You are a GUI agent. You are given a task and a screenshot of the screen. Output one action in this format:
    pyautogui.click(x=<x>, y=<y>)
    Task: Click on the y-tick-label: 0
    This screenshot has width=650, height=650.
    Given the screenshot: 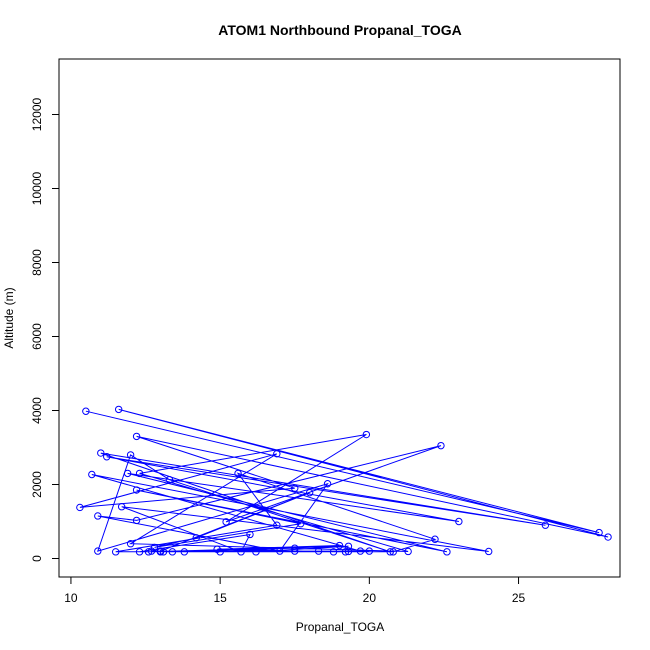 What is the action you would take?
    pyautogui.click(x=37, y=558)
    